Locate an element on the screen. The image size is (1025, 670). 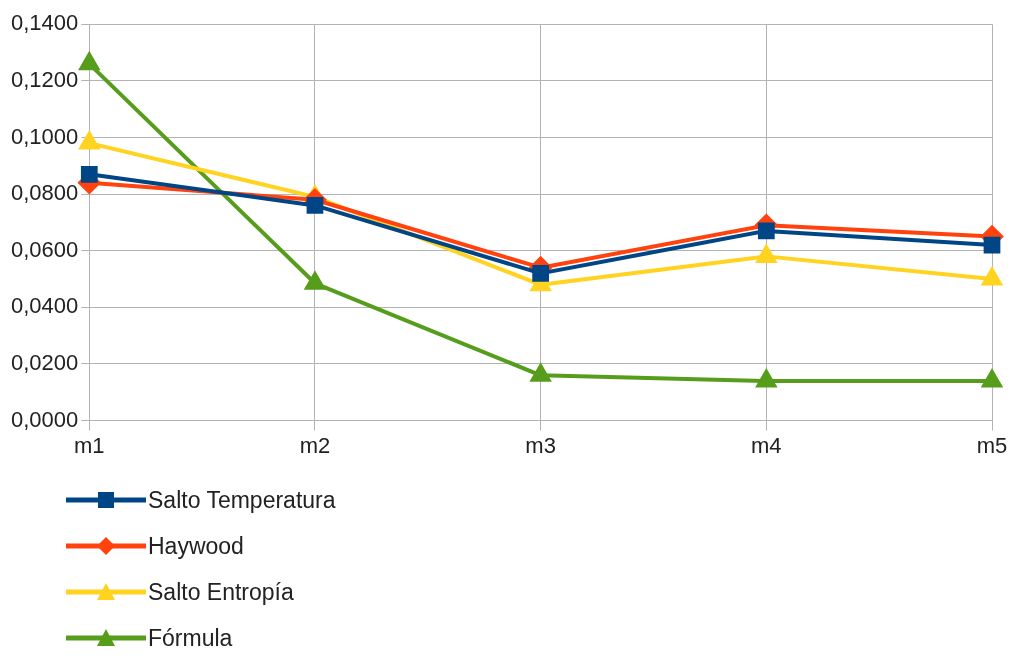
y-tick-label: 0,0600 is located at coordinates (44, 249).